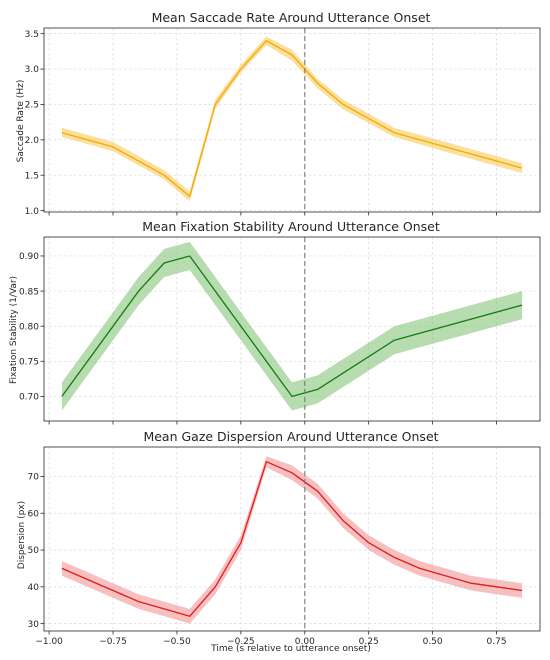 This screenshot has height=660, width=550. I want to click on x-tick-label: −0.25, so click(241, 642).